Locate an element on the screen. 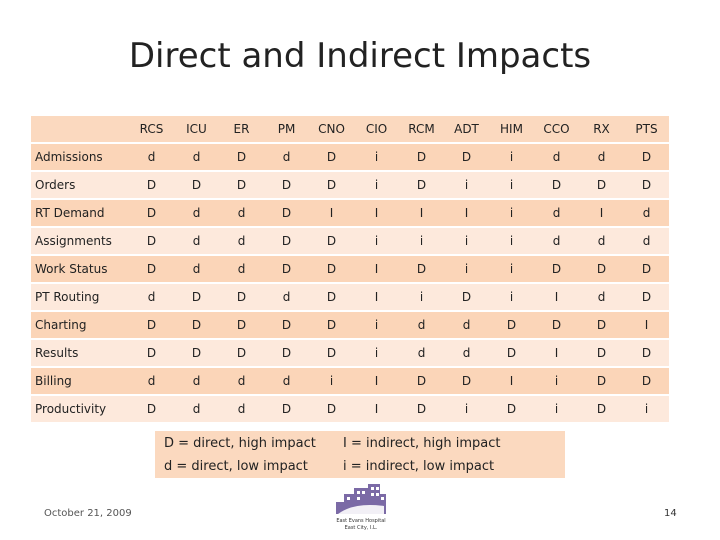 This screenshot has height=540, width=720. hospital-logo: East Evans Hospital East City, I.L. is located at coordinates (361, 507).